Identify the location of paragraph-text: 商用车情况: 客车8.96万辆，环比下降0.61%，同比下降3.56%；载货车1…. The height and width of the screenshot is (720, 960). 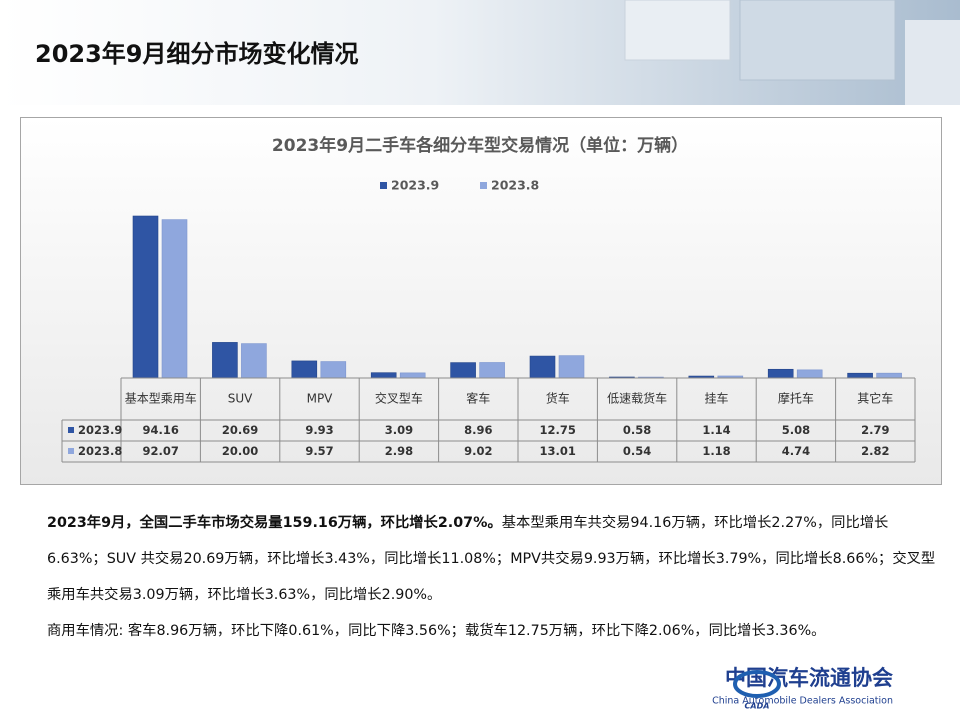
(436, 631).